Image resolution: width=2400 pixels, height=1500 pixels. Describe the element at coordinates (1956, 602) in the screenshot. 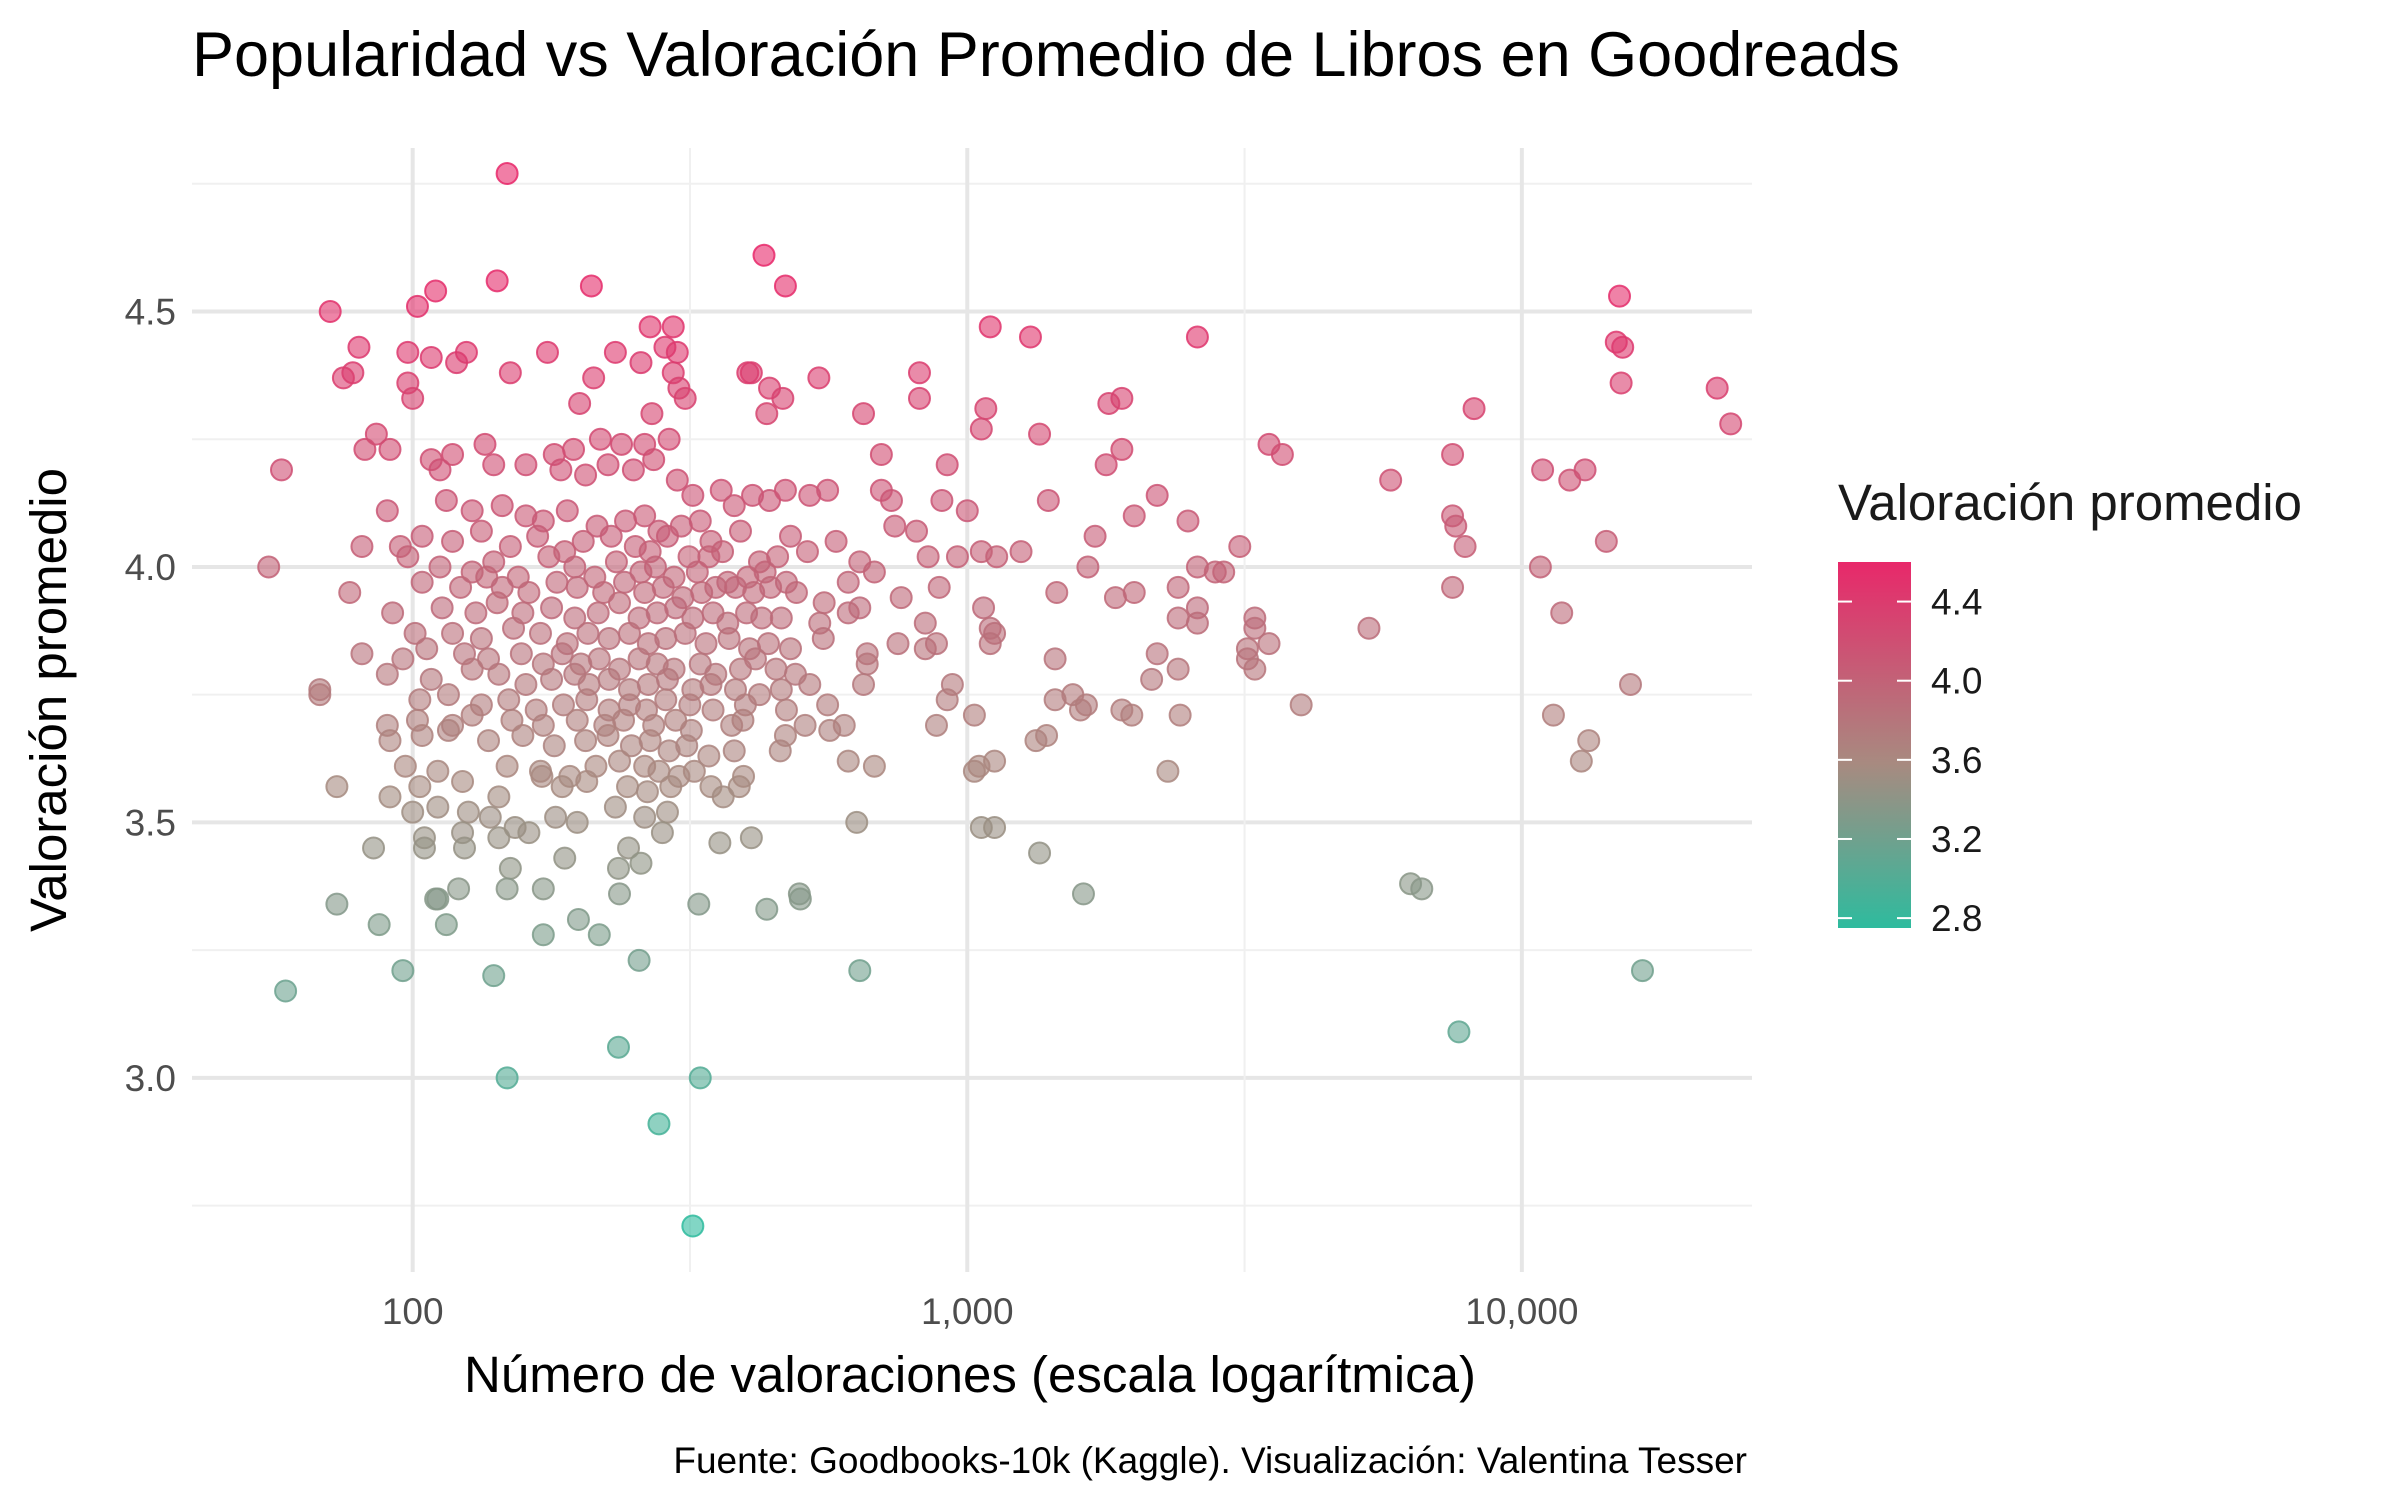

I see `legend-tick-label: 4.4` at that location.